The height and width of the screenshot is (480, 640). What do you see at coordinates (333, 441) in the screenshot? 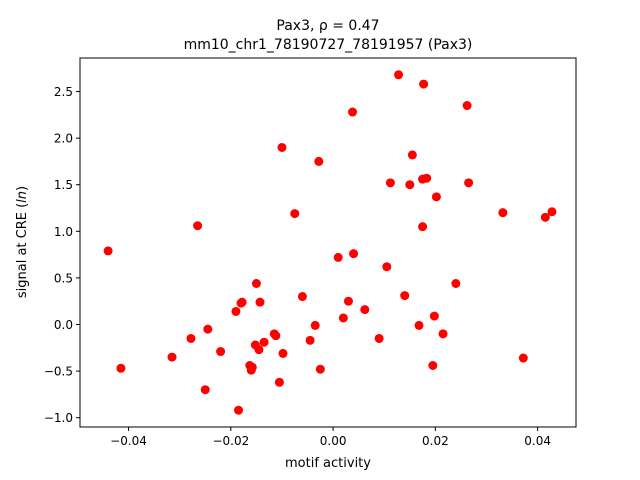
I see `x-tick-label: 0.00` at bounding box center [333, 441].